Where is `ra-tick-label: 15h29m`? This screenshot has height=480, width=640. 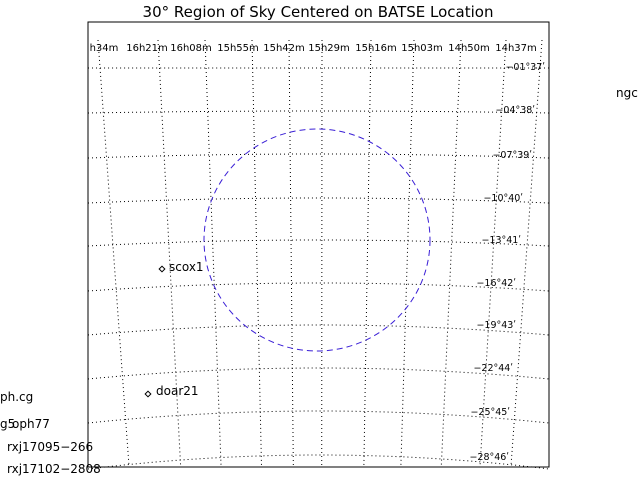 ra-tick-label: 15h29m is located at coordinates (329, 48).